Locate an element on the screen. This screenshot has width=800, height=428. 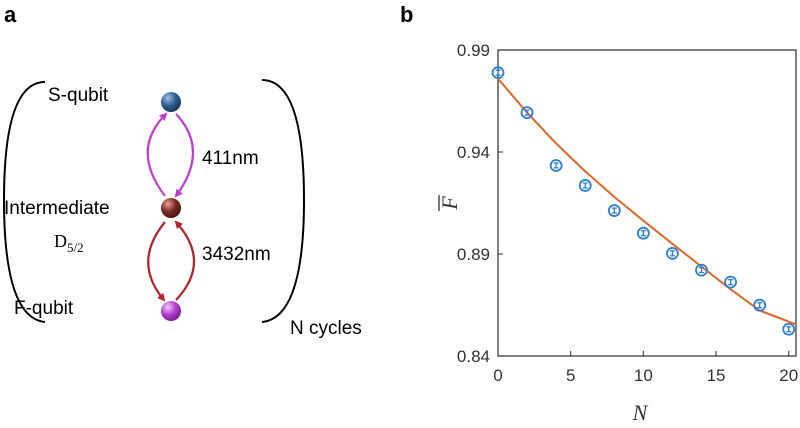
s-qubit-label: S-qubit is located at coordinates (78, 95).